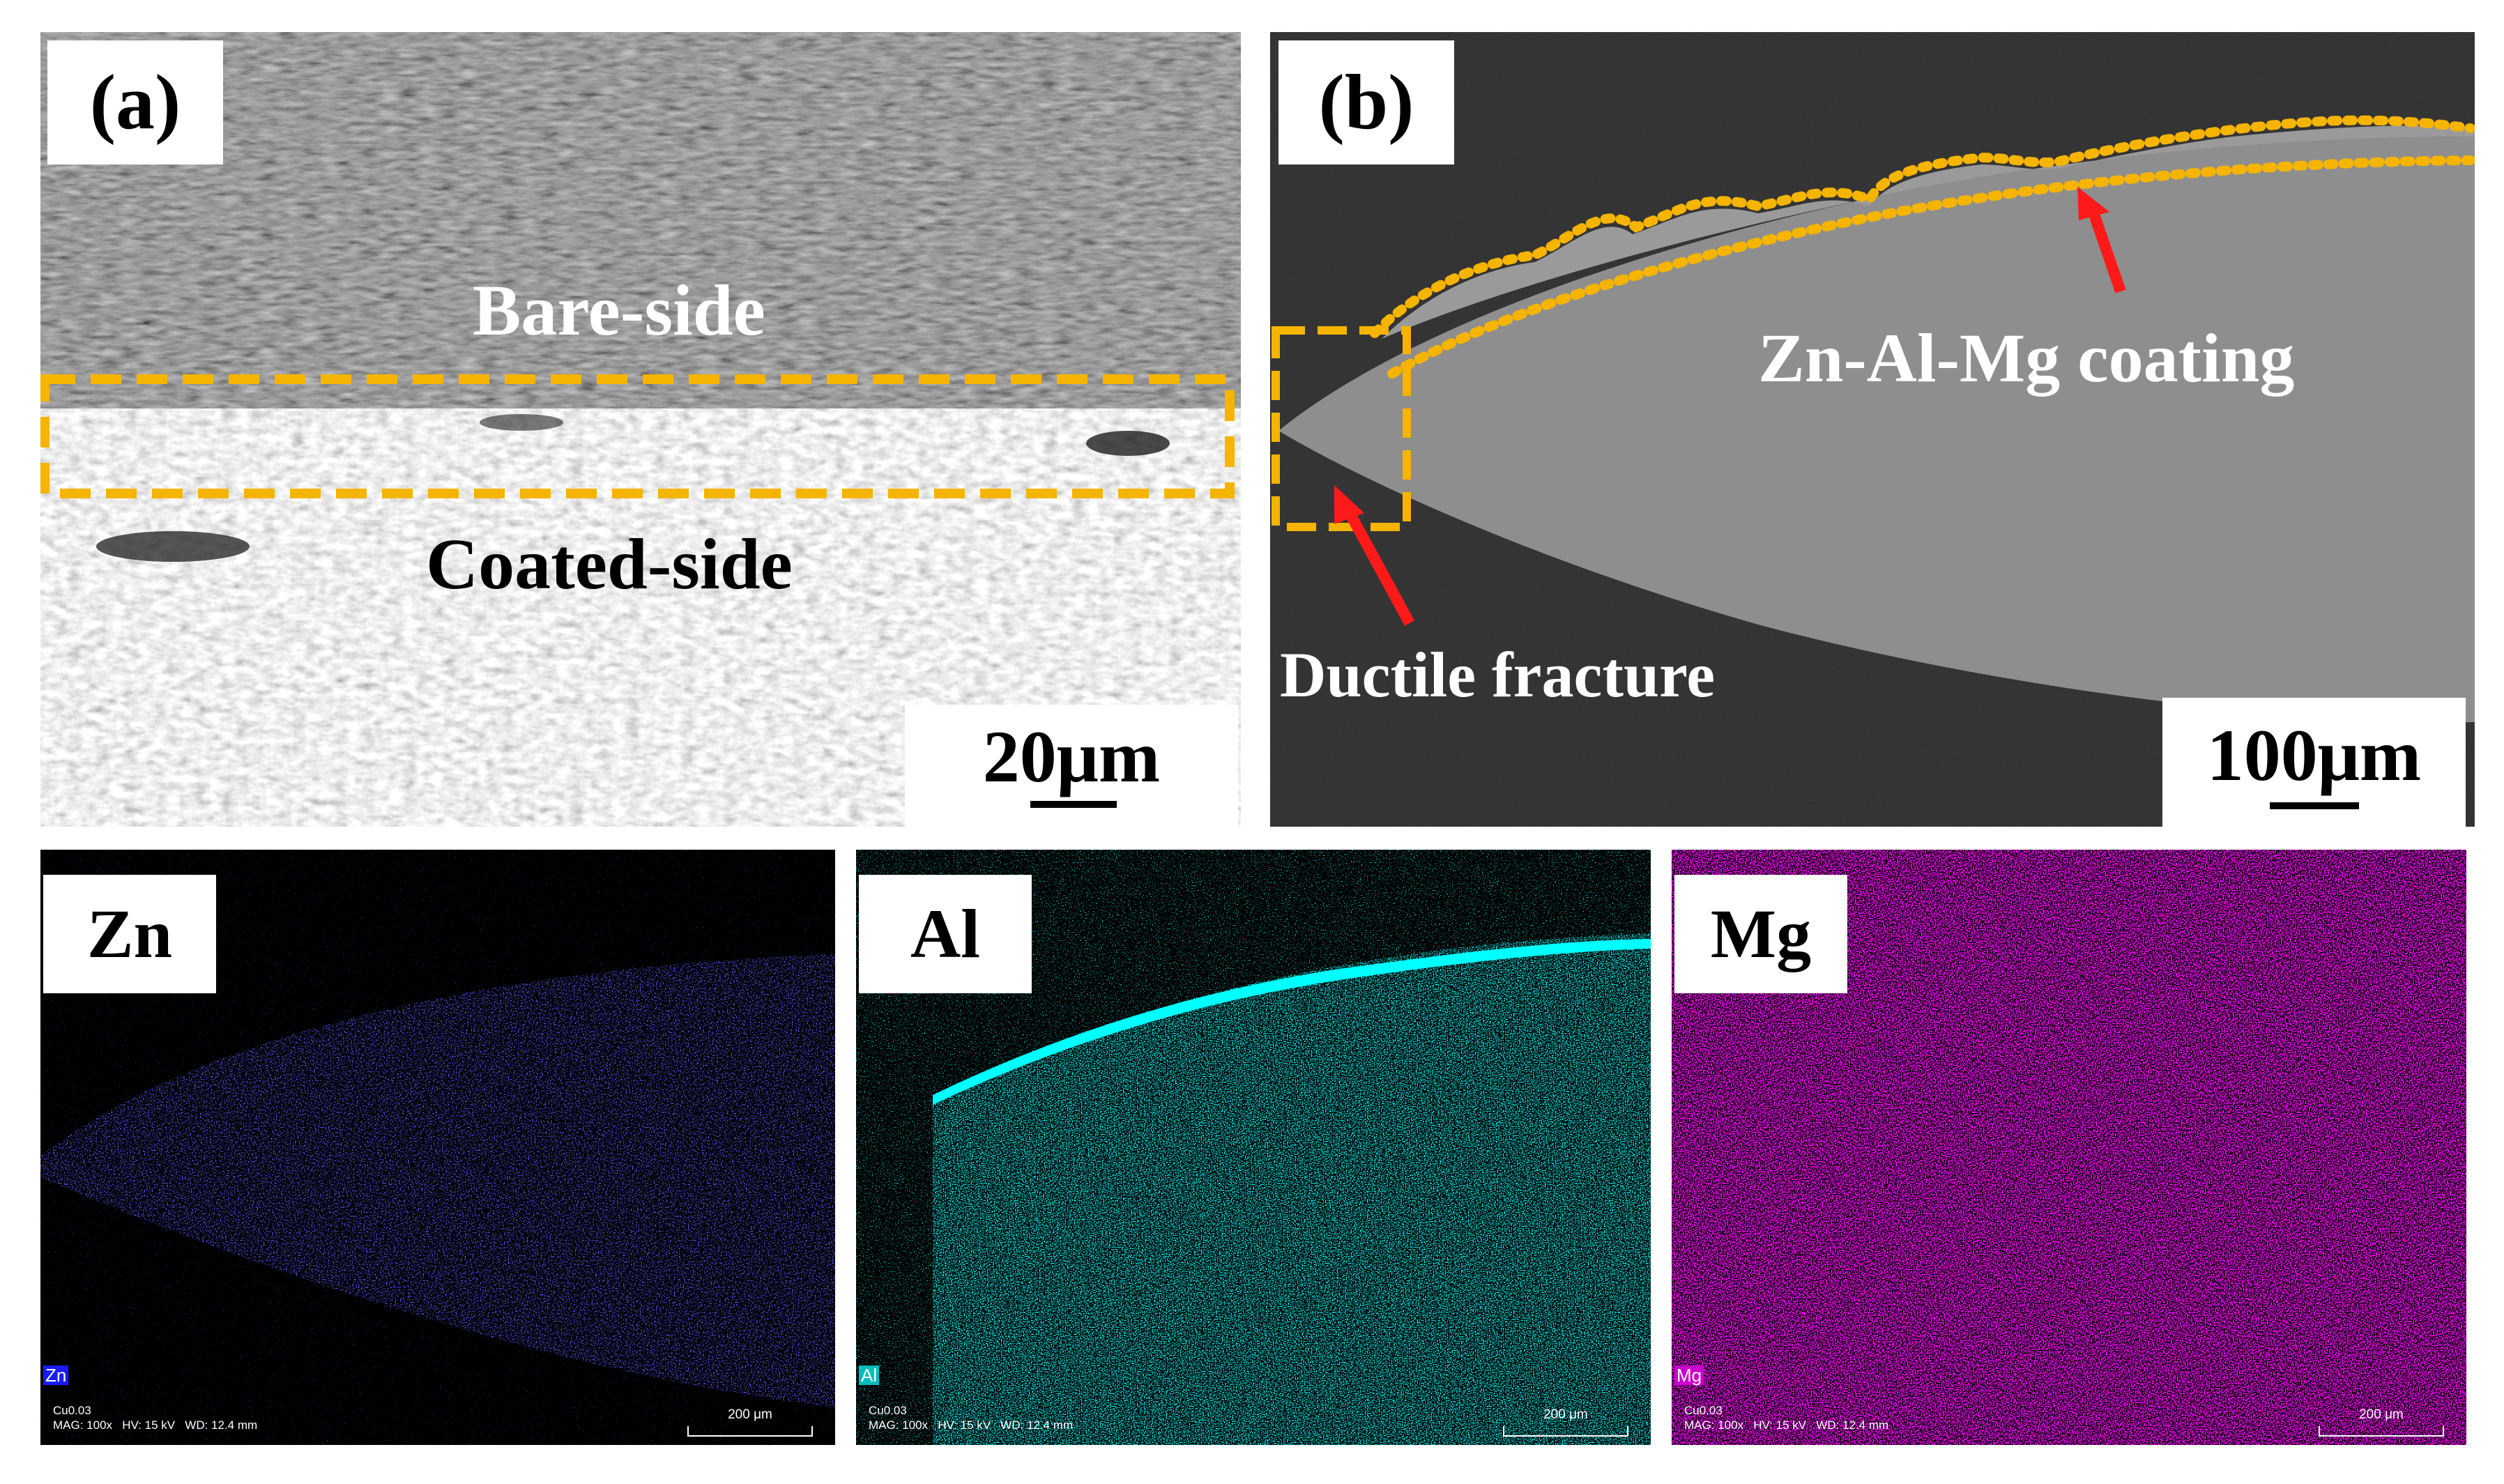 The height and width of the screenshot is (1484, 2504). What do you see at coordinates (1342, 428) in the screenshot?
I see `fracture-tip-dashed-box` at bounding box center [1342, 428].